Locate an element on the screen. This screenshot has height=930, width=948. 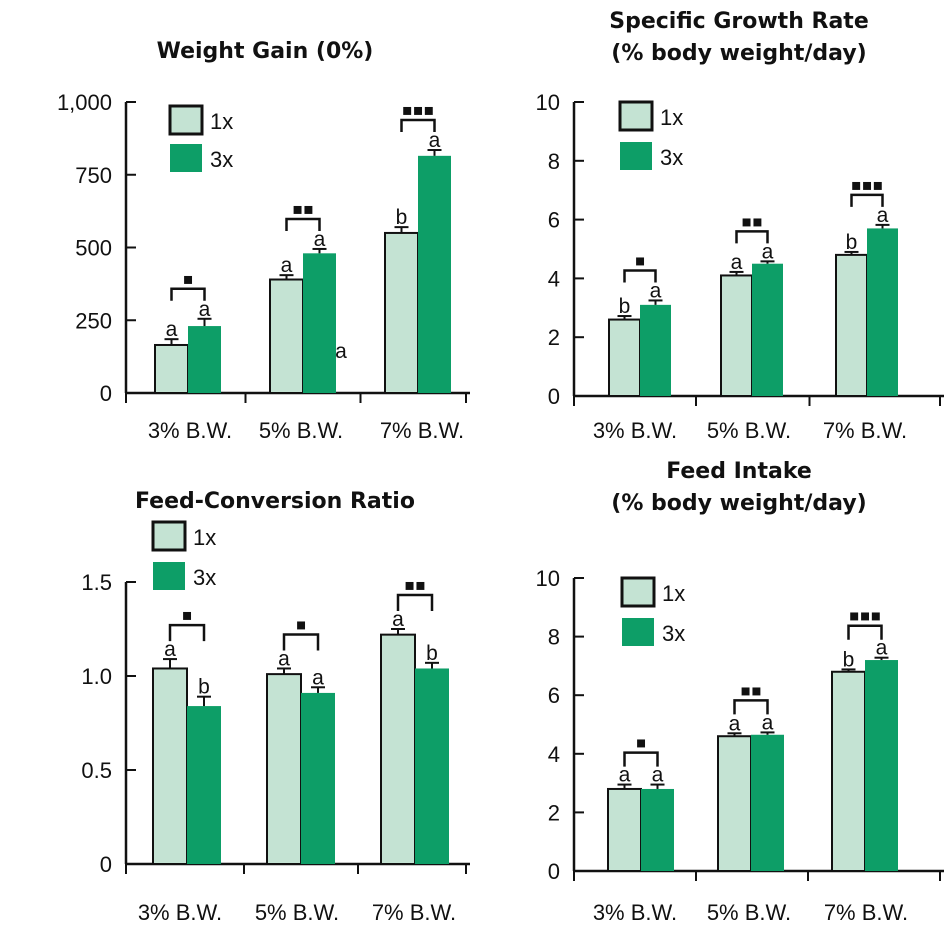
chart-title: Specific Growth Rate is located at coordinates (739, 21).